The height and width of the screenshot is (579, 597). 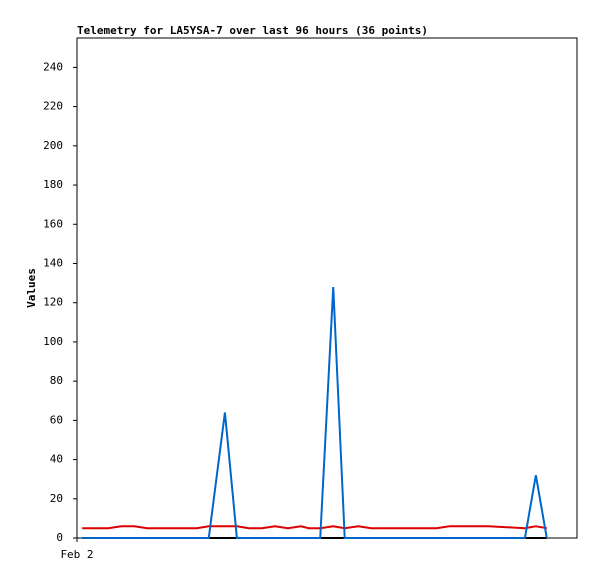 What do you see at coordinates (59, 537) in the screenshot?
I see `y-tick-label: 0` at bounding box center [59, 537].